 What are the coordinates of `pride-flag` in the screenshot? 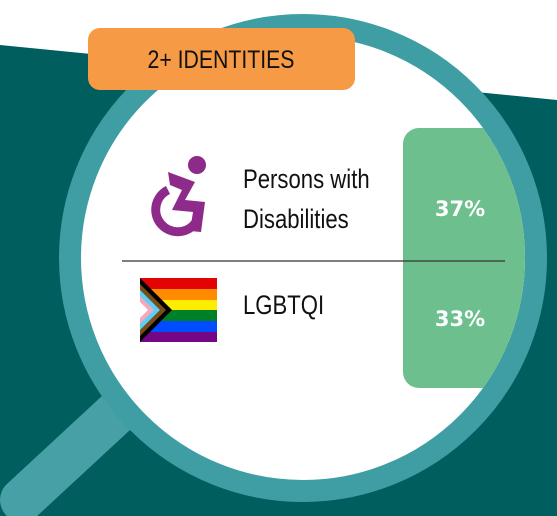 It's located at (178, 310).